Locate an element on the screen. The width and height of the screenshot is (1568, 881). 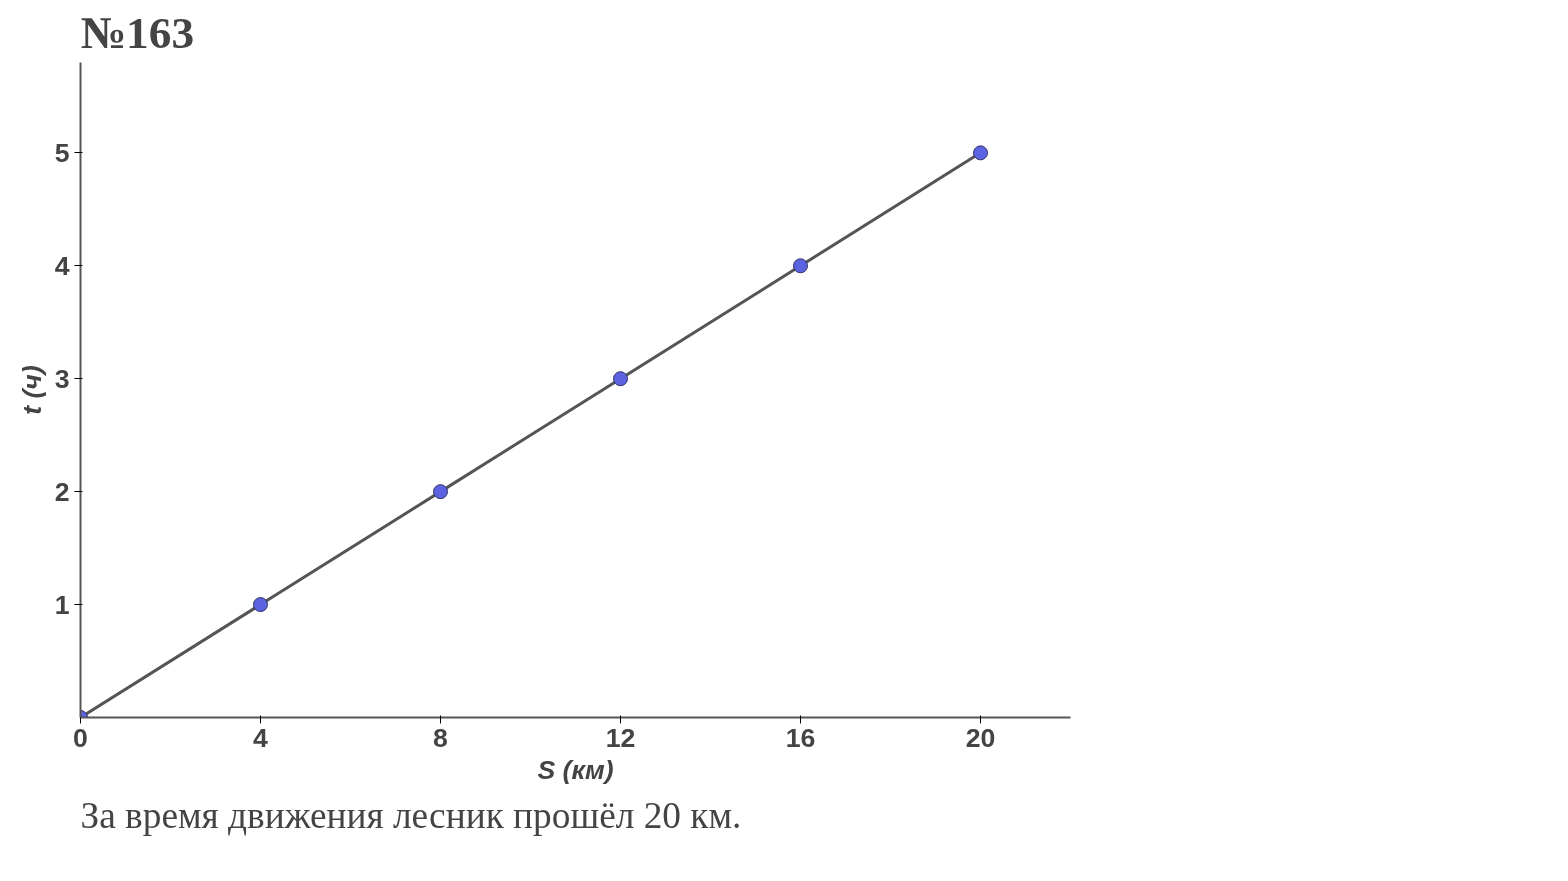
x-tick-label: 16 is located at coordinates (800, 737).